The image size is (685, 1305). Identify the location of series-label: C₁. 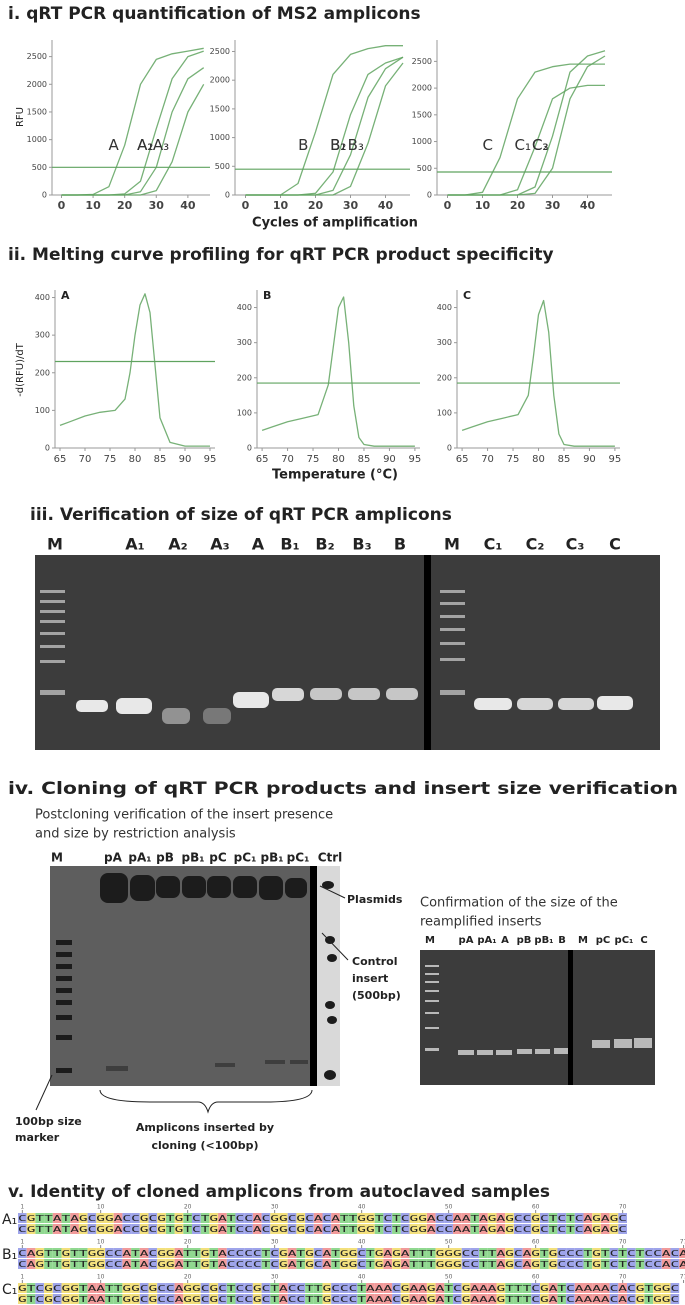
(523, 145).